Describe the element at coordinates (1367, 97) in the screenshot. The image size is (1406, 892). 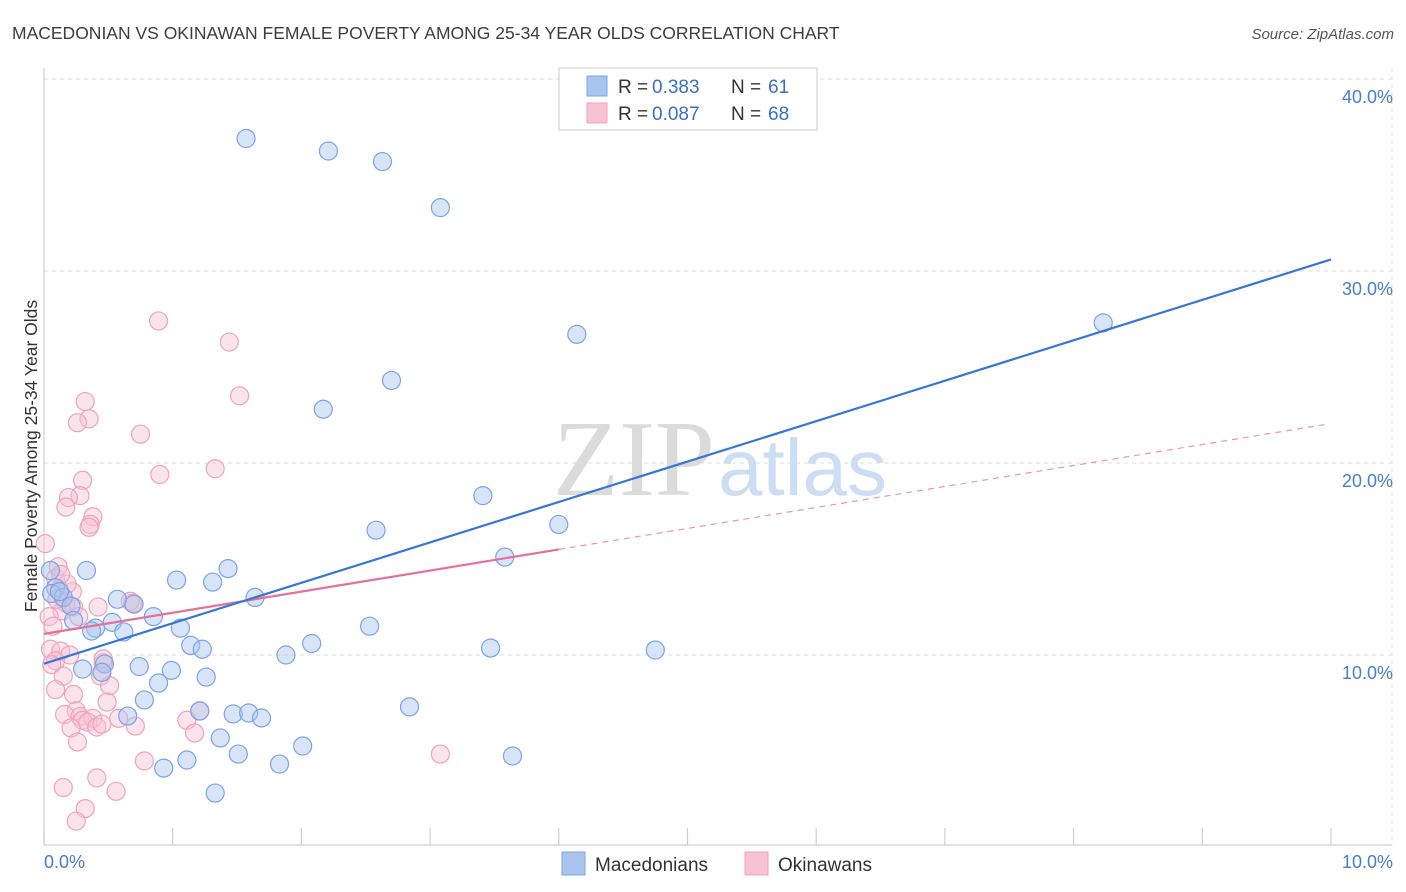
I see `y-tick-label-40: 40.0%` at that location.